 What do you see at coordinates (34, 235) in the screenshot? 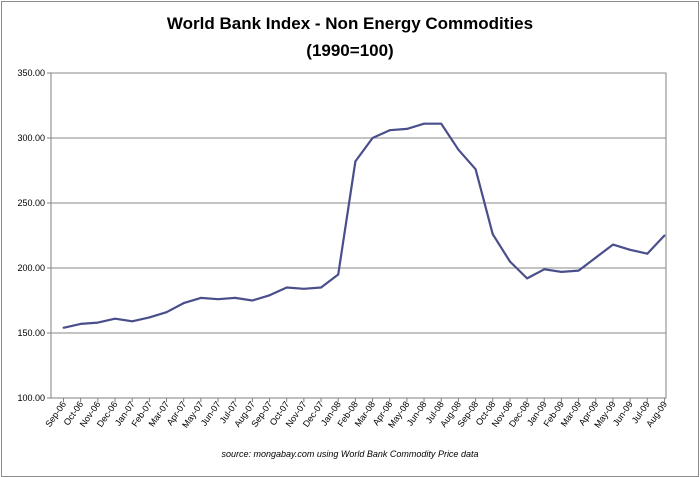
I see `y-axis-ticks: 100.00 150.00 200.00 250.00 300.00 350.00` at bounding box center [34, 235].